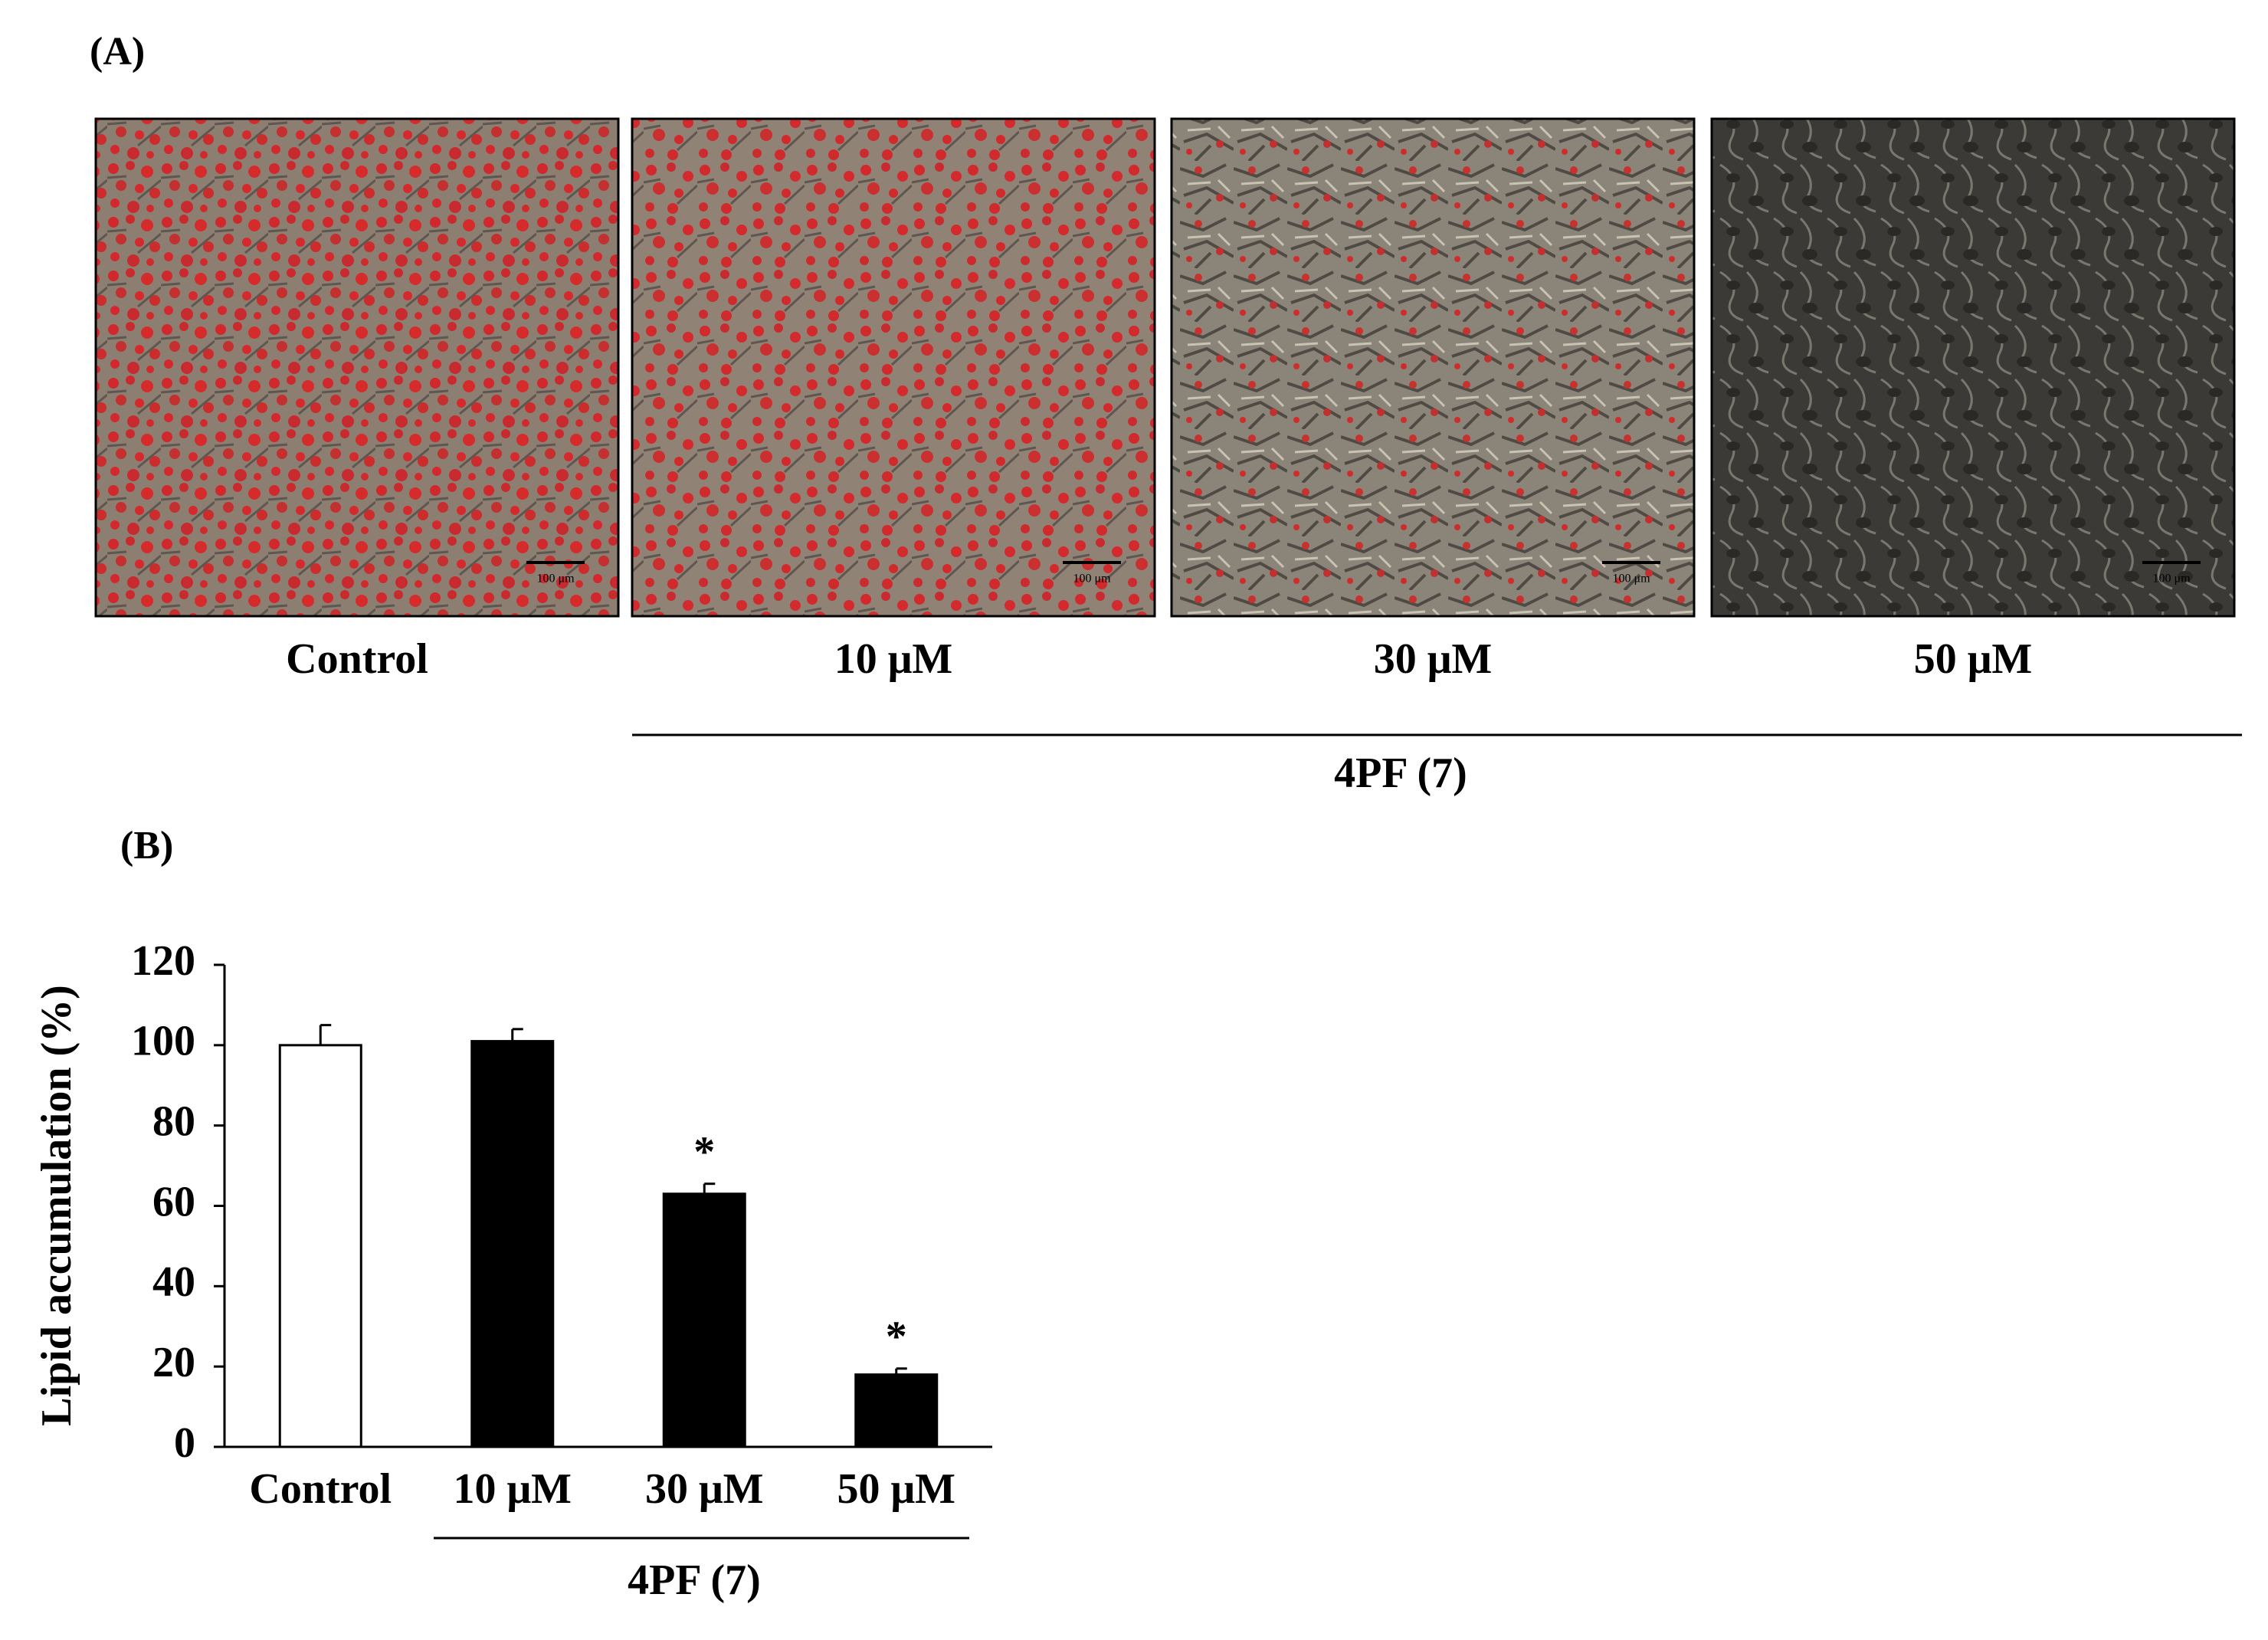 This screenshot has height=1640, width=2268. I want to click on image-label: 10 μM, so click(893, 659).